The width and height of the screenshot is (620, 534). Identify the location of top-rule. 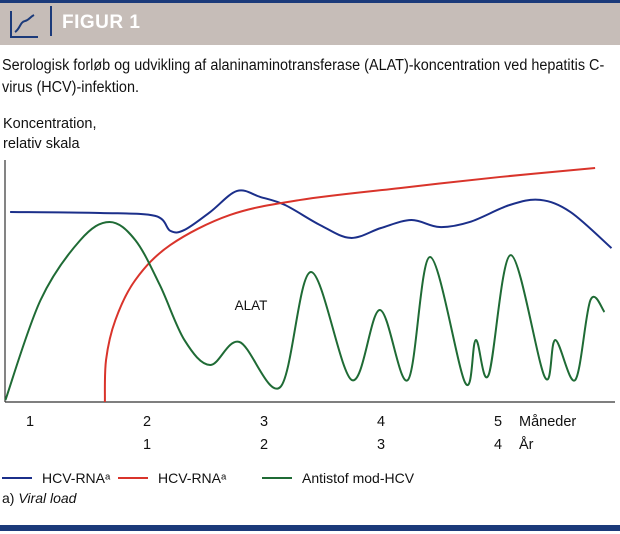
(310, 1).